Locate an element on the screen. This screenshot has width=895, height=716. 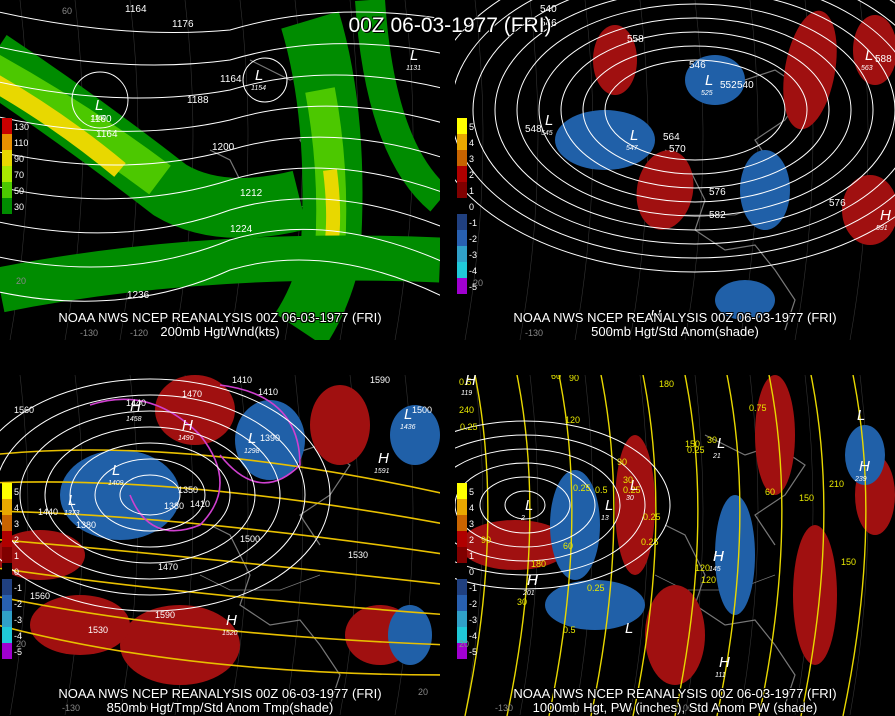
contour-label: 0.25 is located at coordinates (696, 450).